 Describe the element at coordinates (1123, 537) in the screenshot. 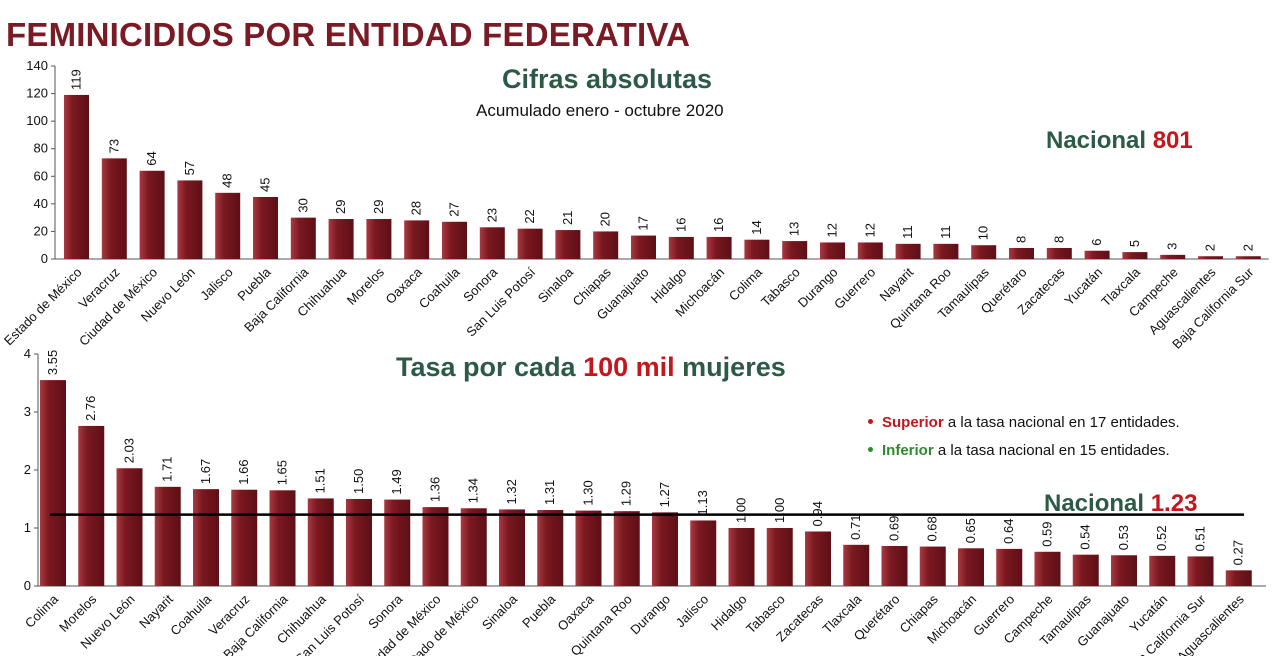

I see `rate-value-label: 0.53` at that location.